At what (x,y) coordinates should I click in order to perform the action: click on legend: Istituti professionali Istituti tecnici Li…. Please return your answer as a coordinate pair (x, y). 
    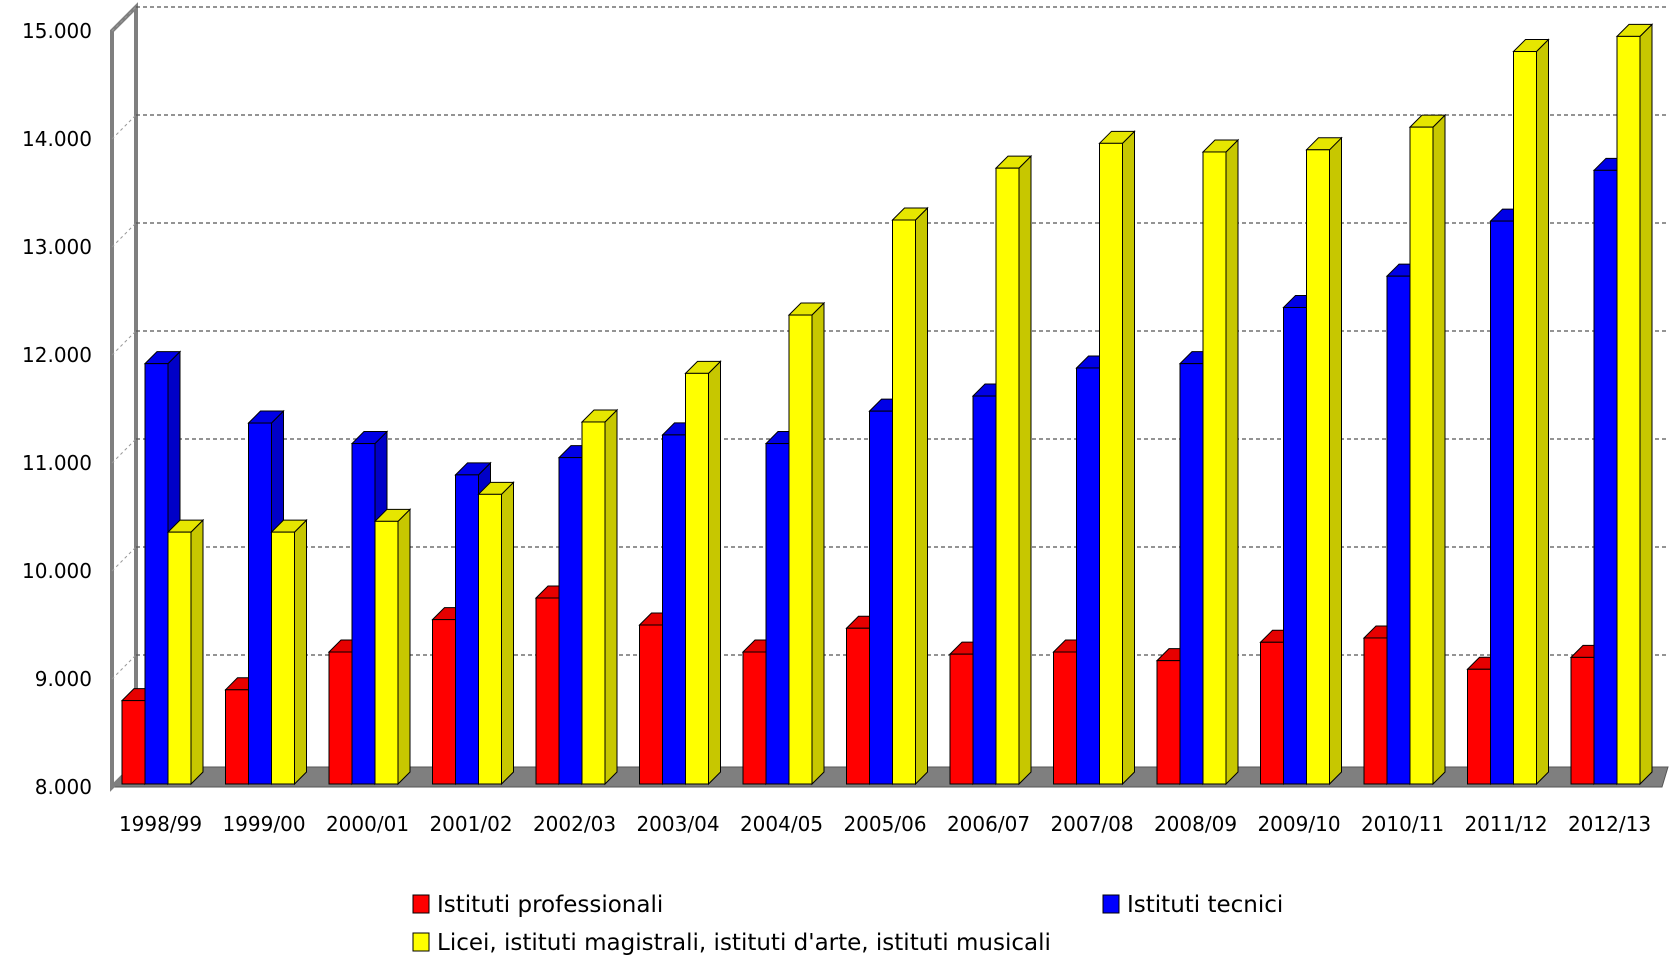
    Looking at the image, I should click on (847, 924).